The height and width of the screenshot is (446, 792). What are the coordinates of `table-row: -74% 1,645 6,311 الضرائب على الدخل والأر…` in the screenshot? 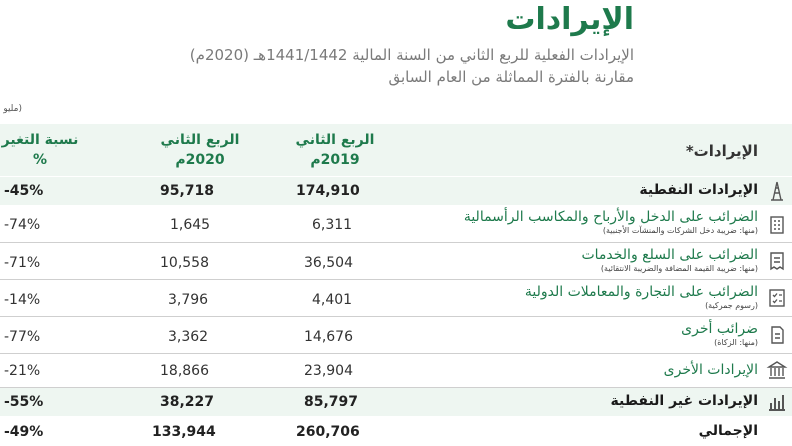 It's located at (396, 224).